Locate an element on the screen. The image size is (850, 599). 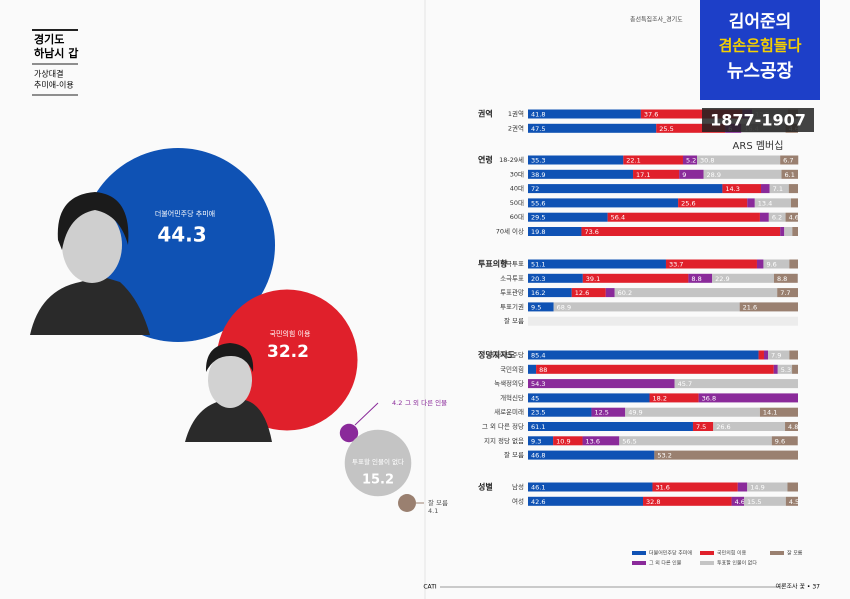
bubble-label: 더불어민주당 추미애 is located at coordinates (185, 213).